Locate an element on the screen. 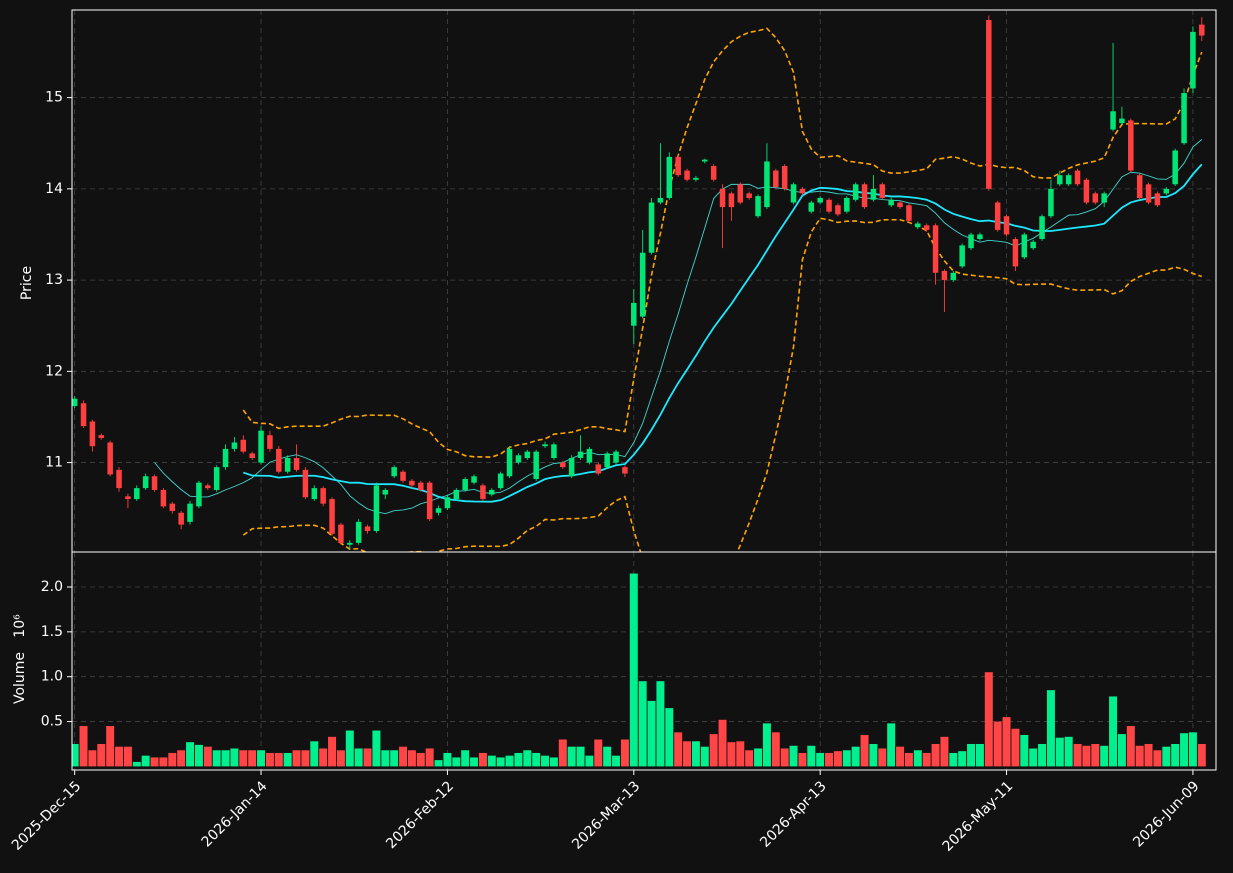 The width and height of the screenshot is (1233, 873). y-tick-label: 13 is located at coordinates (54, 280).